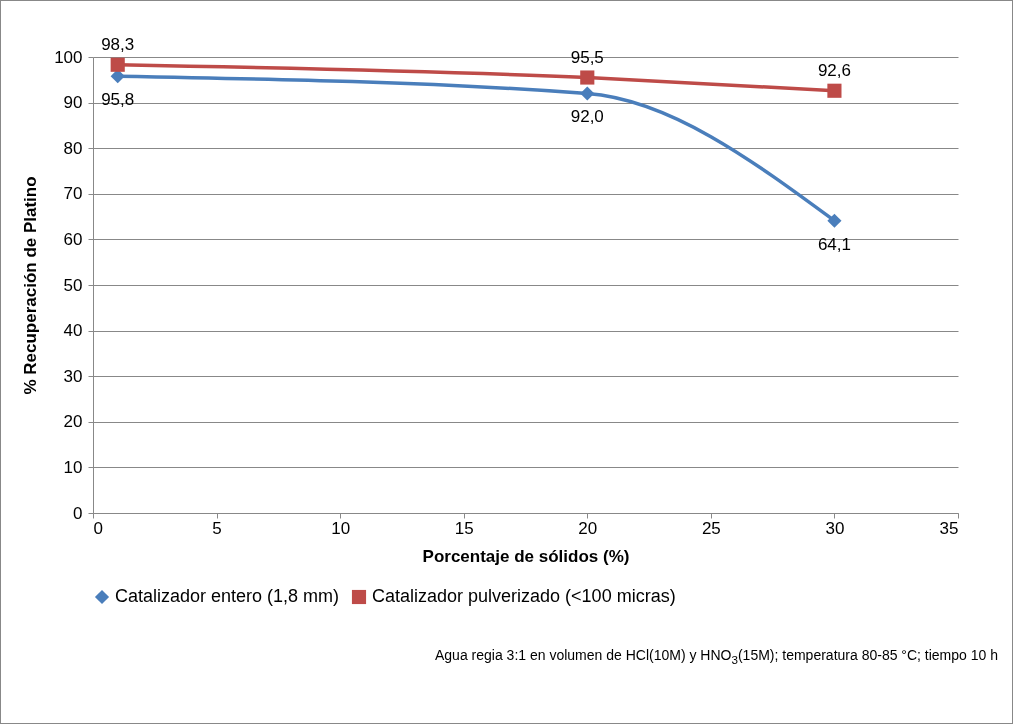  What do you see at coordinates (73, 285) in the screenshot?
I see `y-tick-label: 50` at bounding box center [73, 285].